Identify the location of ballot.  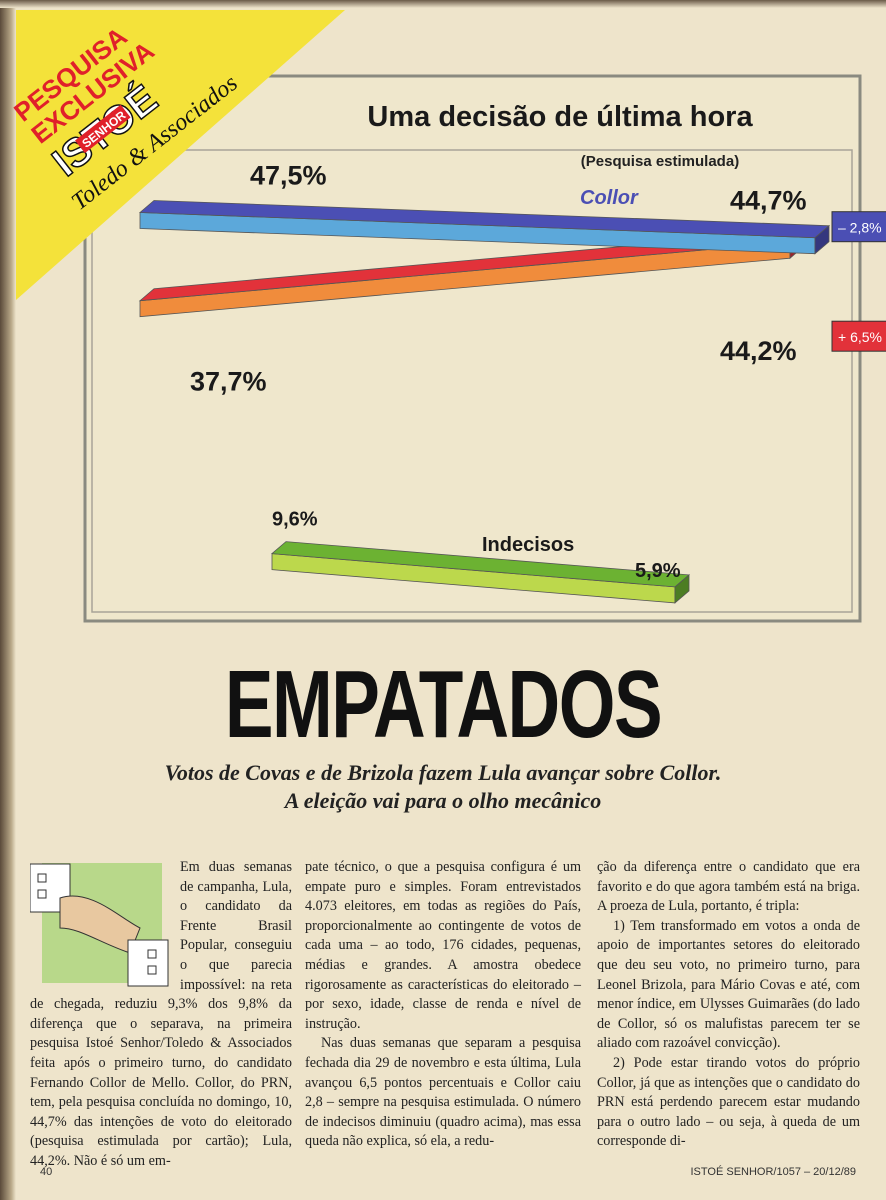
(148, 963).